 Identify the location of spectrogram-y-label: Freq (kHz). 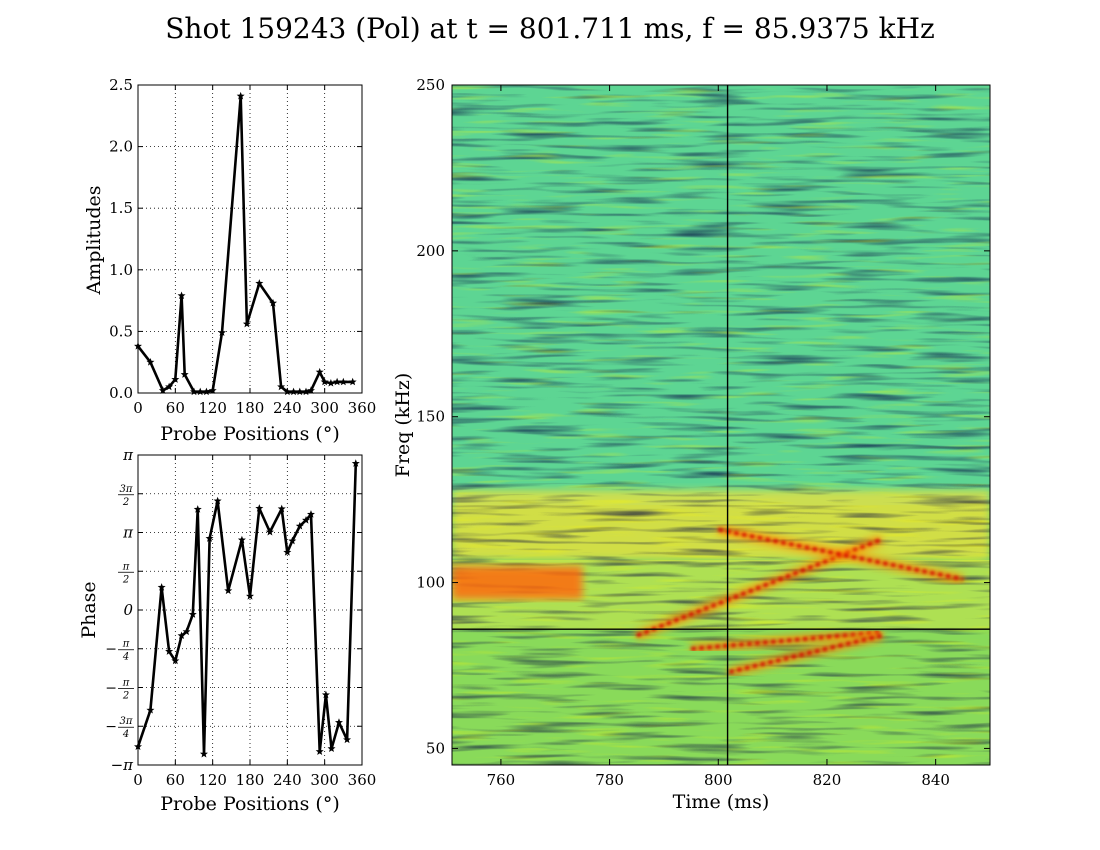
(403, 425).